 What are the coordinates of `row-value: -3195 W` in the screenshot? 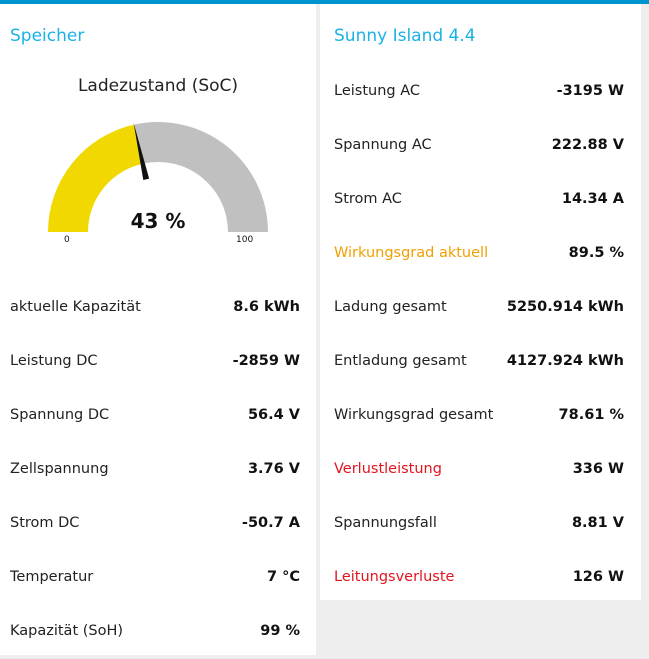 It's located at (590, 91).